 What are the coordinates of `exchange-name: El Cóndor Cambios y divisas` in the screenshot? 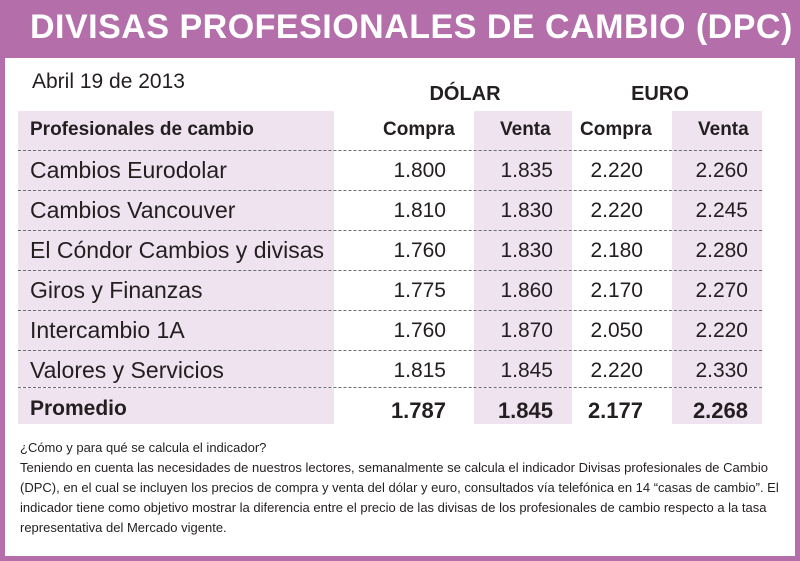 It's located at (177, 250).